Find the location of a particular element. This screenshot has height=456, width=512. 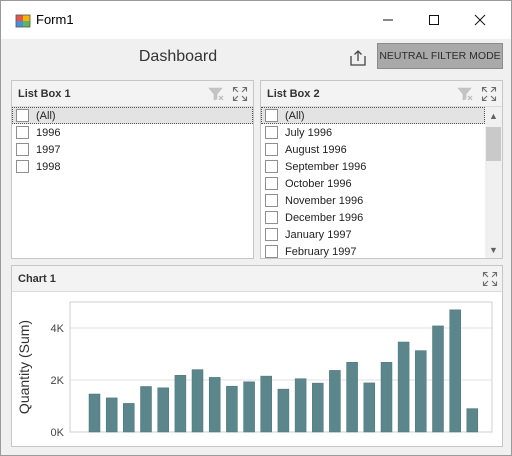

title-bar: Form1 is located at coordinates (256, 20).